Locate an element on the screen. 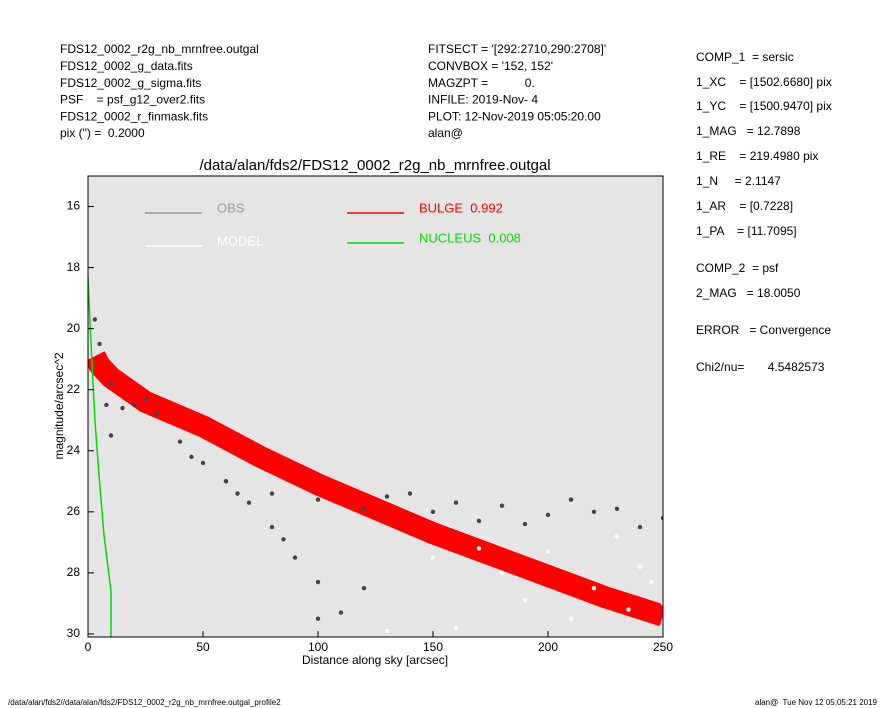  header-left-line: pix (") = 0.2000 is located at coordinates (102, 133).